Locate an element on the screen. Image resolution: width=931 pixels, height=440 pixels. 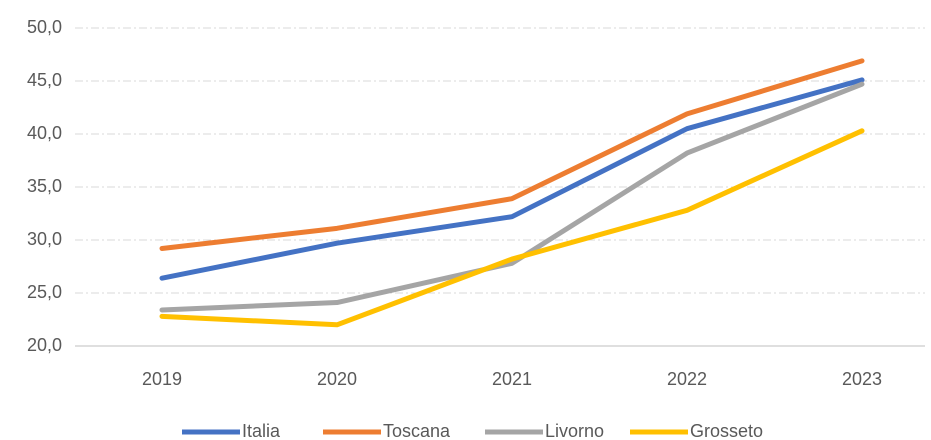
x-tick-label: 2019 is located at coordinates (162, 379).